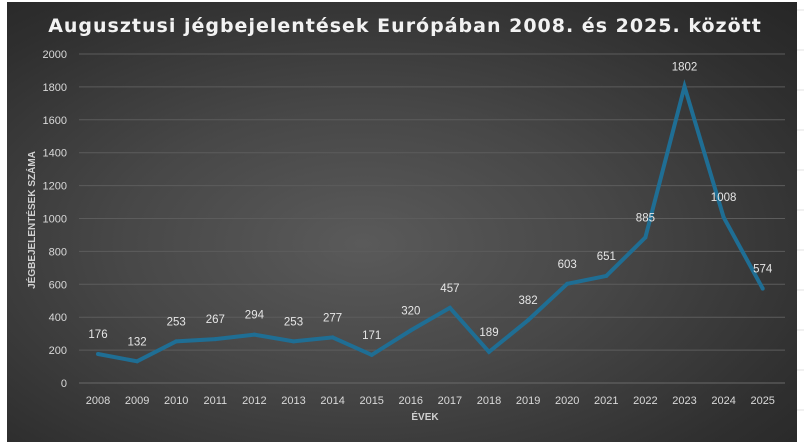 The width and height of the screenshot is (804, 442). Describe the element at coordinates (332, 318) in the screenshot. I see `data-label: 277` at that location.